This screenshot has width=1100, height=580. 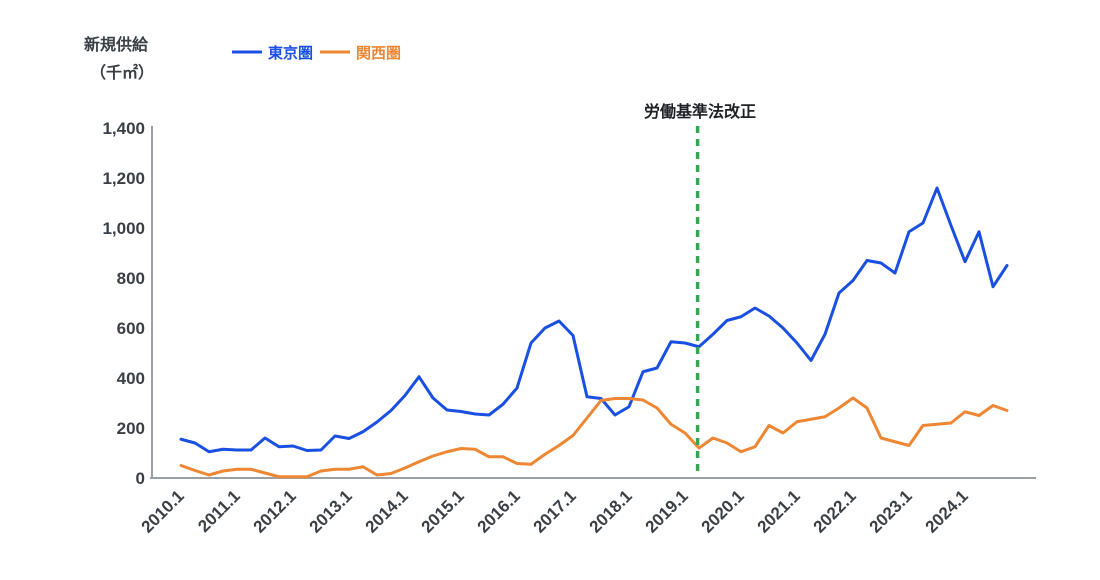 I want to click on legend-label-kansai: 関西圏, so click(x=378, y=53).